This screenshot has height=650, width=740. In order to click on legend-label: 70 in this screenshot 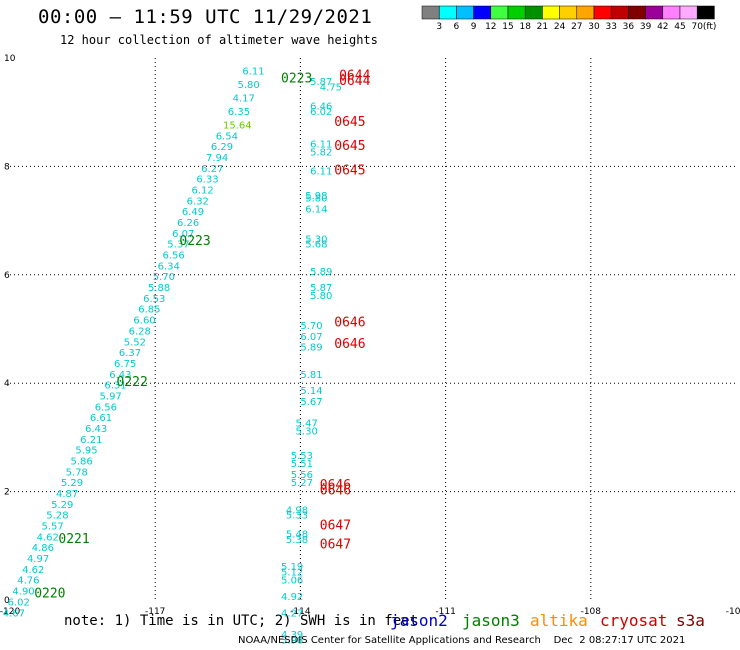, I will do `click(697, 27)`.